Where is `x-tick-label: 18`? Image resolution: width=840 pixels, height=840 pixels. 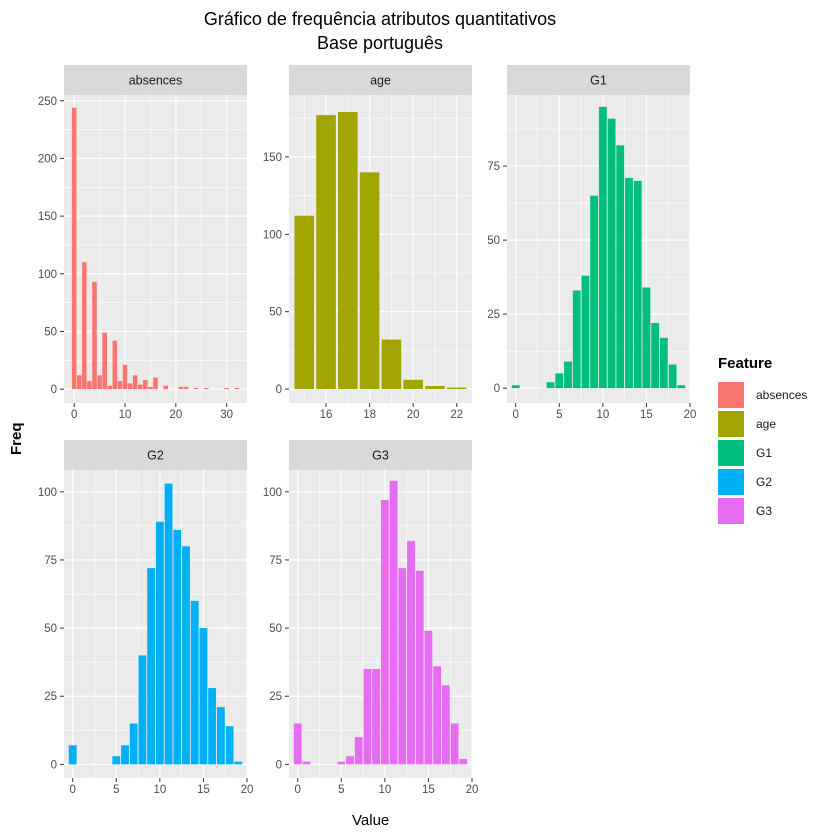 x-tick-label: 18 is located at coordinates (369, 415).